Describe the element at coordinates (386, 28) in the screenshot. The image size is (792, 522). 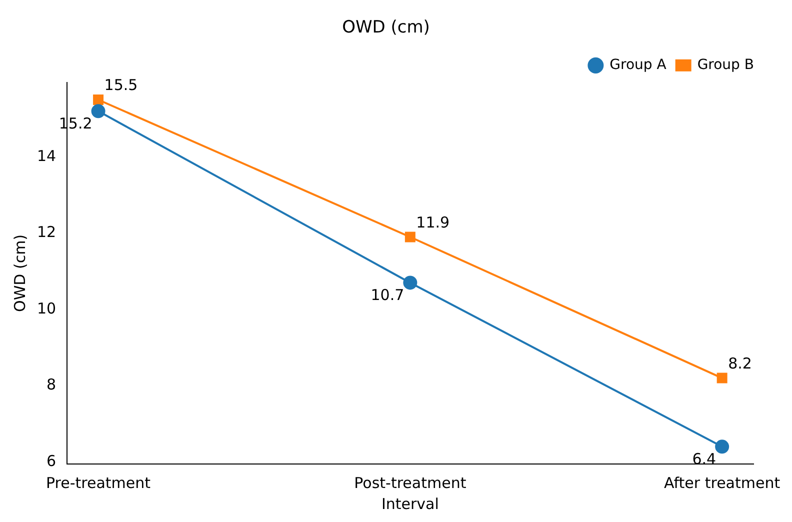
I see `chart-title: OWD (cm)` at that location.